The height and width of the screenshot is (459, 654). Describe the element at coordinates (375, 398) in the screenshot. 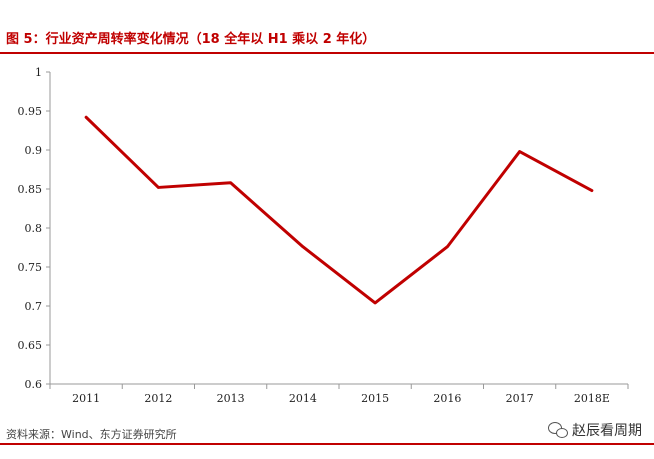

I see `x-tick-label: 2015` at that location.